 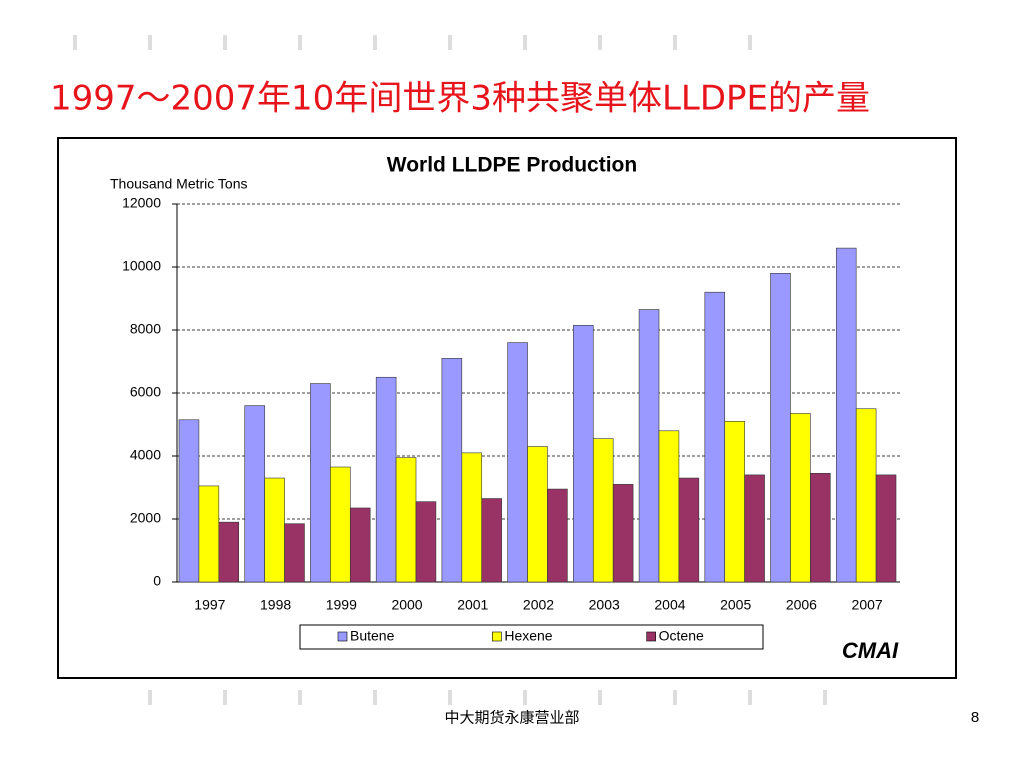 What do you see at coordinates (975, 717) in the screenshot?
I see `page-number: 8` at bounding box center [975, 717].